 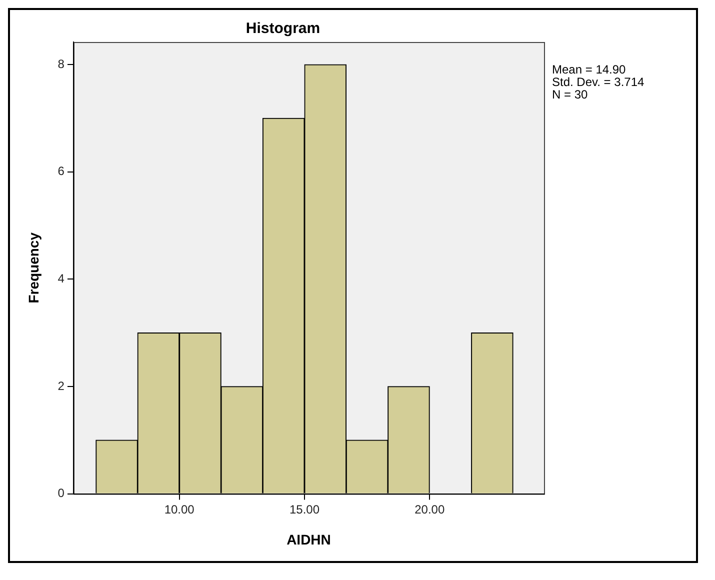 What do you see at coordinates (61, 385) in the screenshot?
I see `y-tick-label: 2` at bounding box center [61, 385].